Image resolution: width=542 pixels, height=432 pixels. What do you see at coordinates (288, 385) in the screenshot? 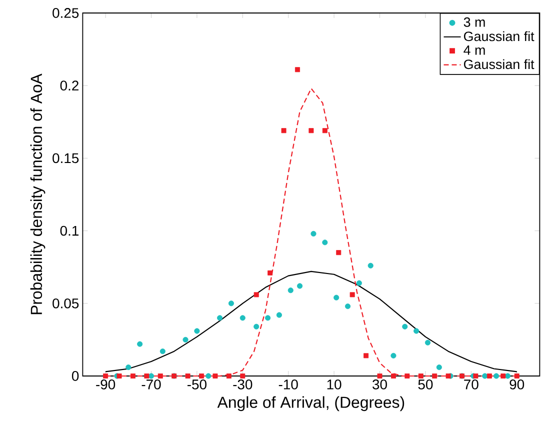
I see `x-tick-label: -10` at bounding box center [288, 385].